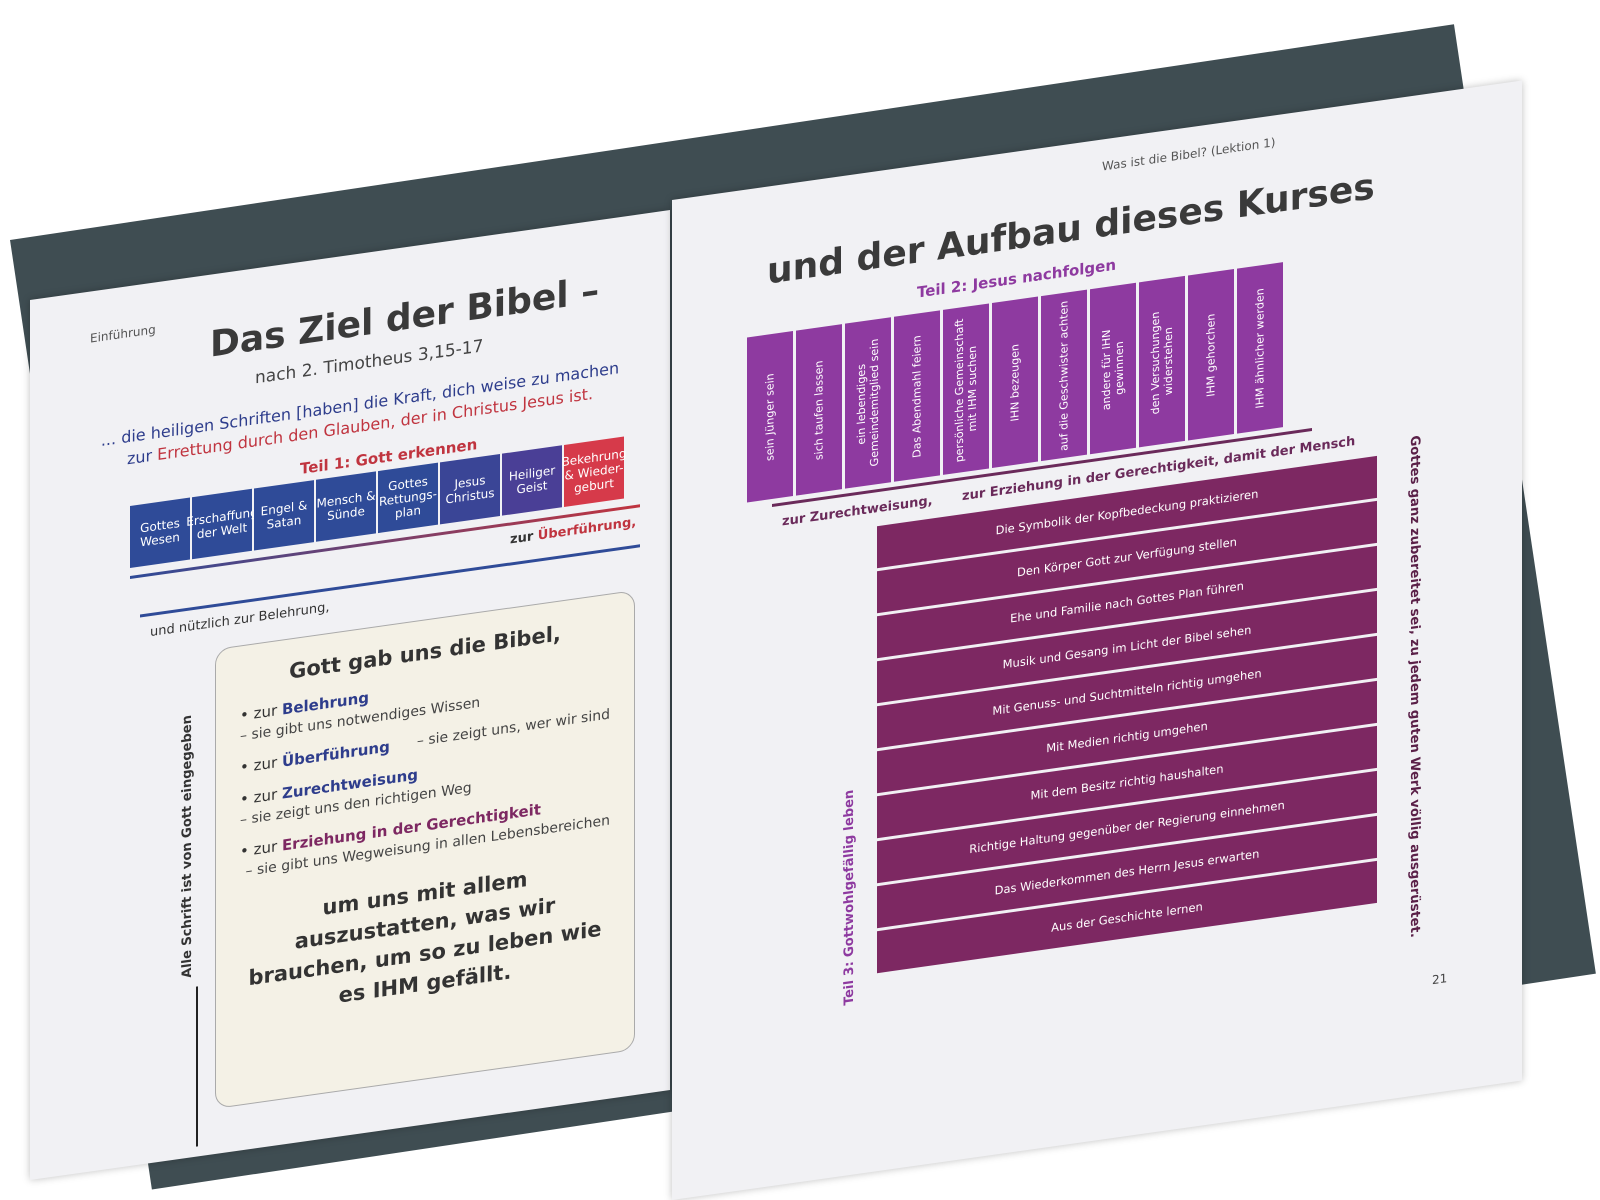 The image size is (1600, 1200). What do you see at coordinates (346, 506) in the screenshot?
I see `topic-block: Mensch & Sünde` at bounding box center [346, 506].